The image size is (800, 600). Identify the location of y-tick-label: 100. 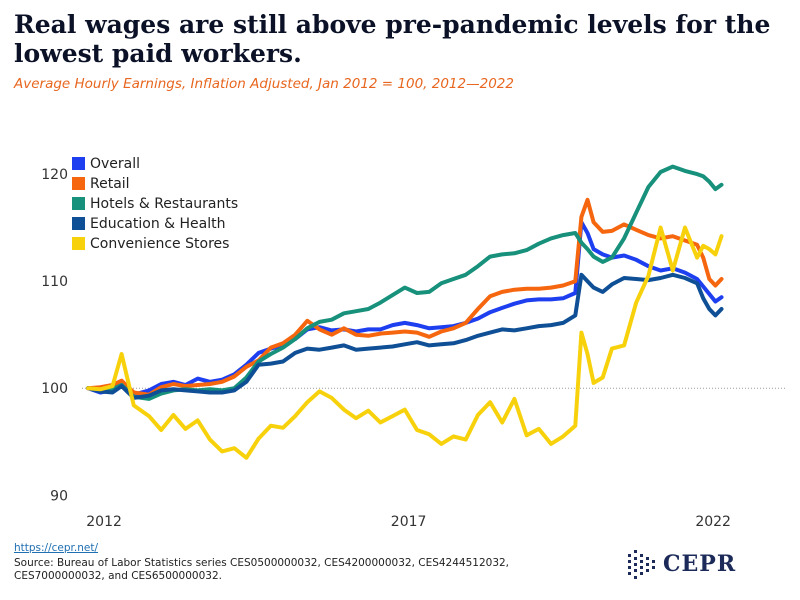
(54, 389).